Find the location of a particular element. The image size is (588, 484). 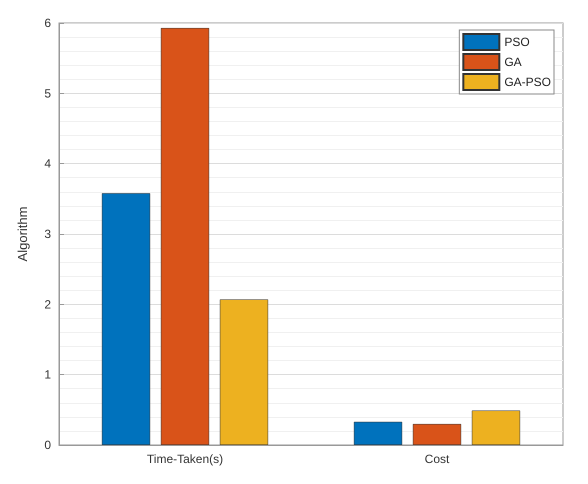

legend-label: GA-PSO is located at coordinates (528, 82).